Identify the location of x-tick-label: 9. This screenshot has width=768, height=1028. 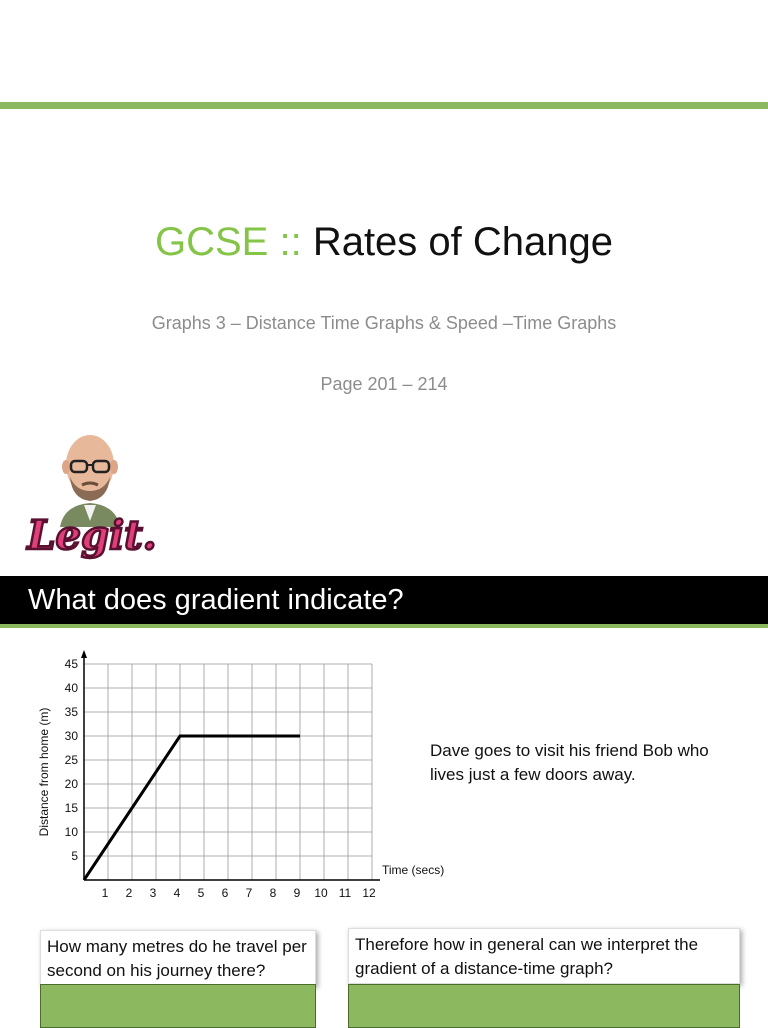
(297, 893).